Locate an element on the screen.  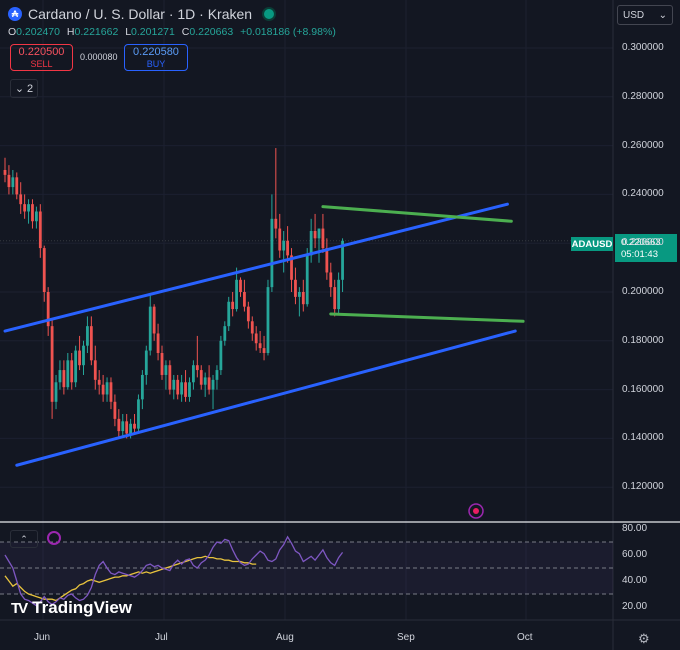
open-key: O is located at coordinates (12, 32).